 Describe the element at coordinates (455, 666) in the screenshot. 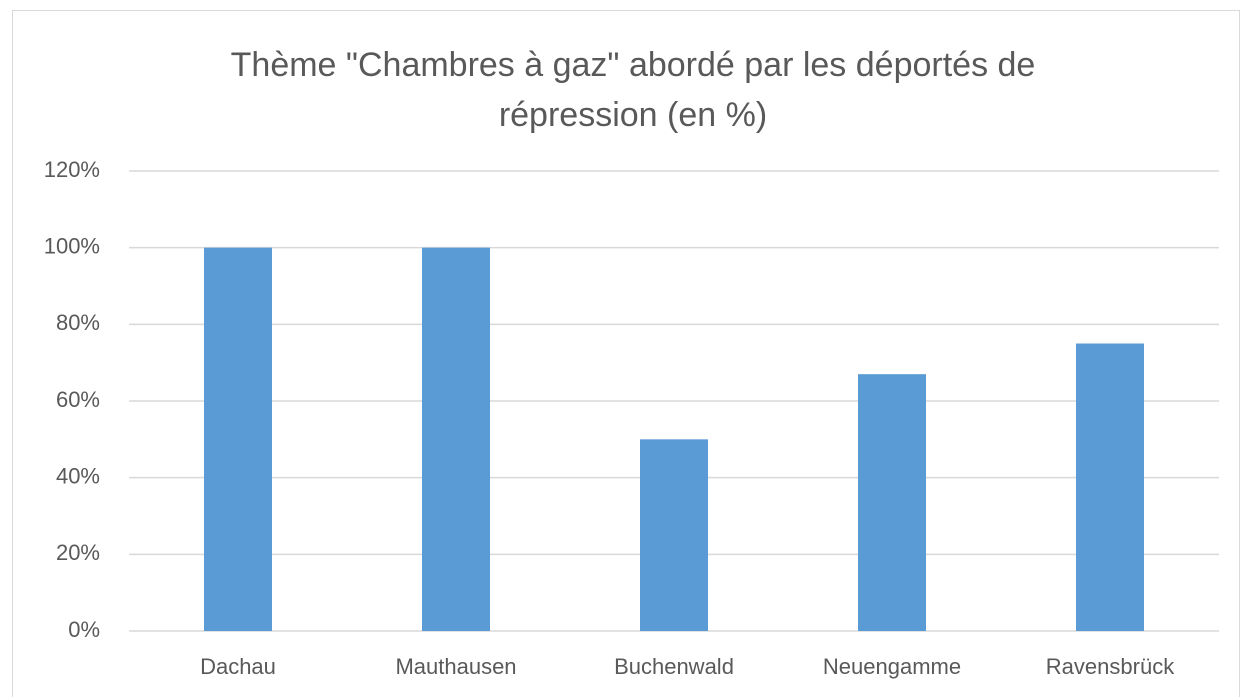

I see `x-tick-label: Mauthausen` at that location.